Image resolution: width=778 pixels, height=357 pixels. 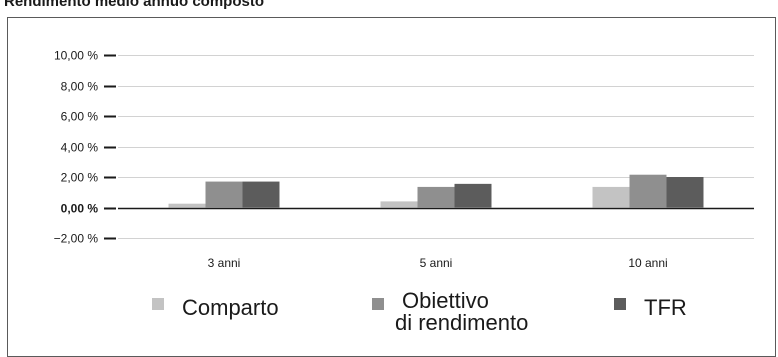 What do you see at coordinates (462, 322) in the screenshot?
I see `legend-label-obiettivo-line2: di rendimento` at bounding box center [462, 322].